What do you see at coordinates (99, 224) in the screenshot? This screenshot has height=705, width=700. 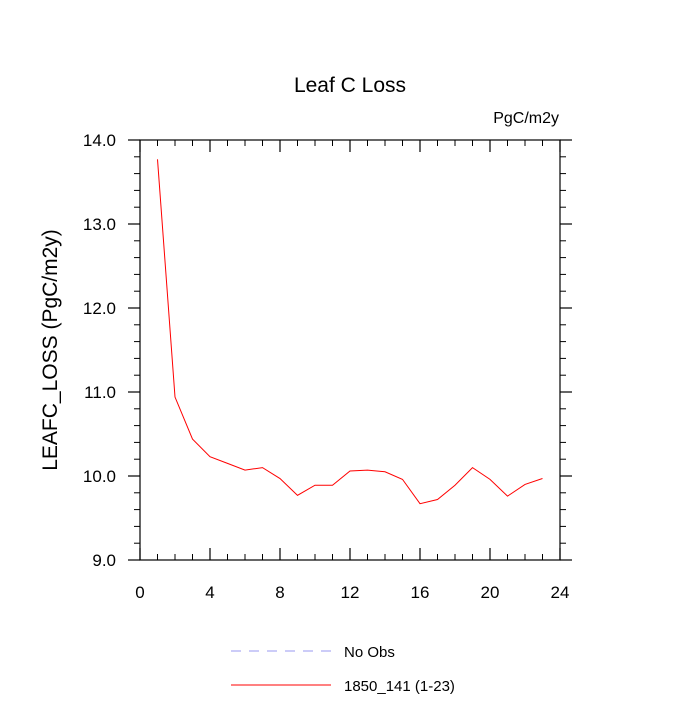 I see `y-tick-label: 13.0` at bounding box center [99, 224].